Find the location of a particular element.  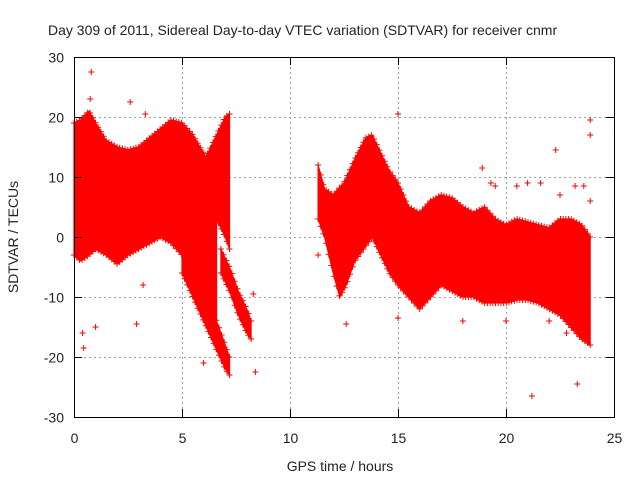

y-tick-label: 10 is located at coordinates (56, 178).